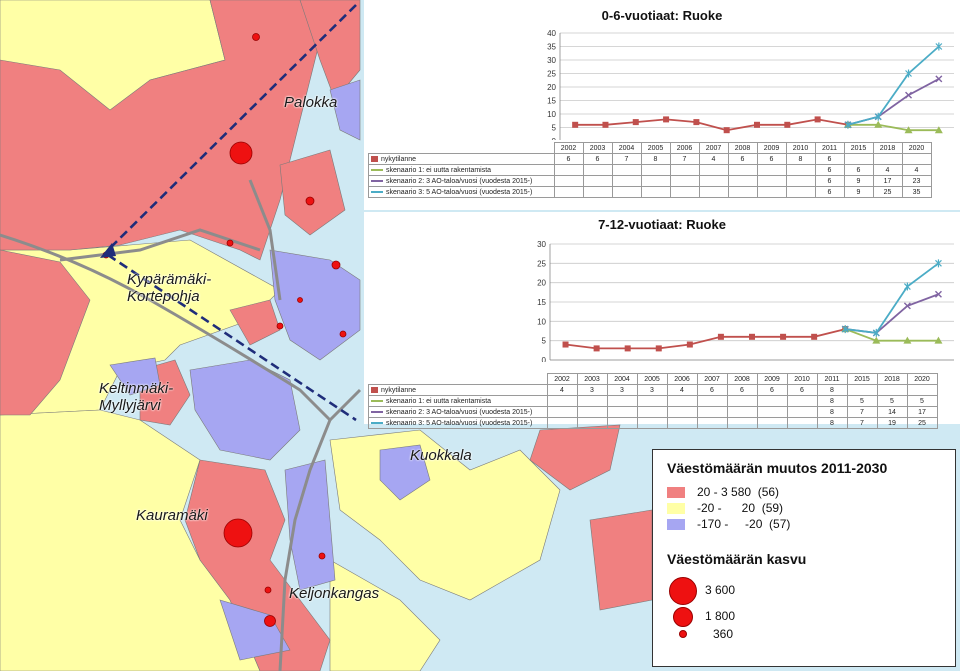 The width and height of the screenshot is (960, 671). What do you see at coordinates (832, 379) in the screenshot?
I see `table-header-cell: 2011` at bounding box center [832, 379].